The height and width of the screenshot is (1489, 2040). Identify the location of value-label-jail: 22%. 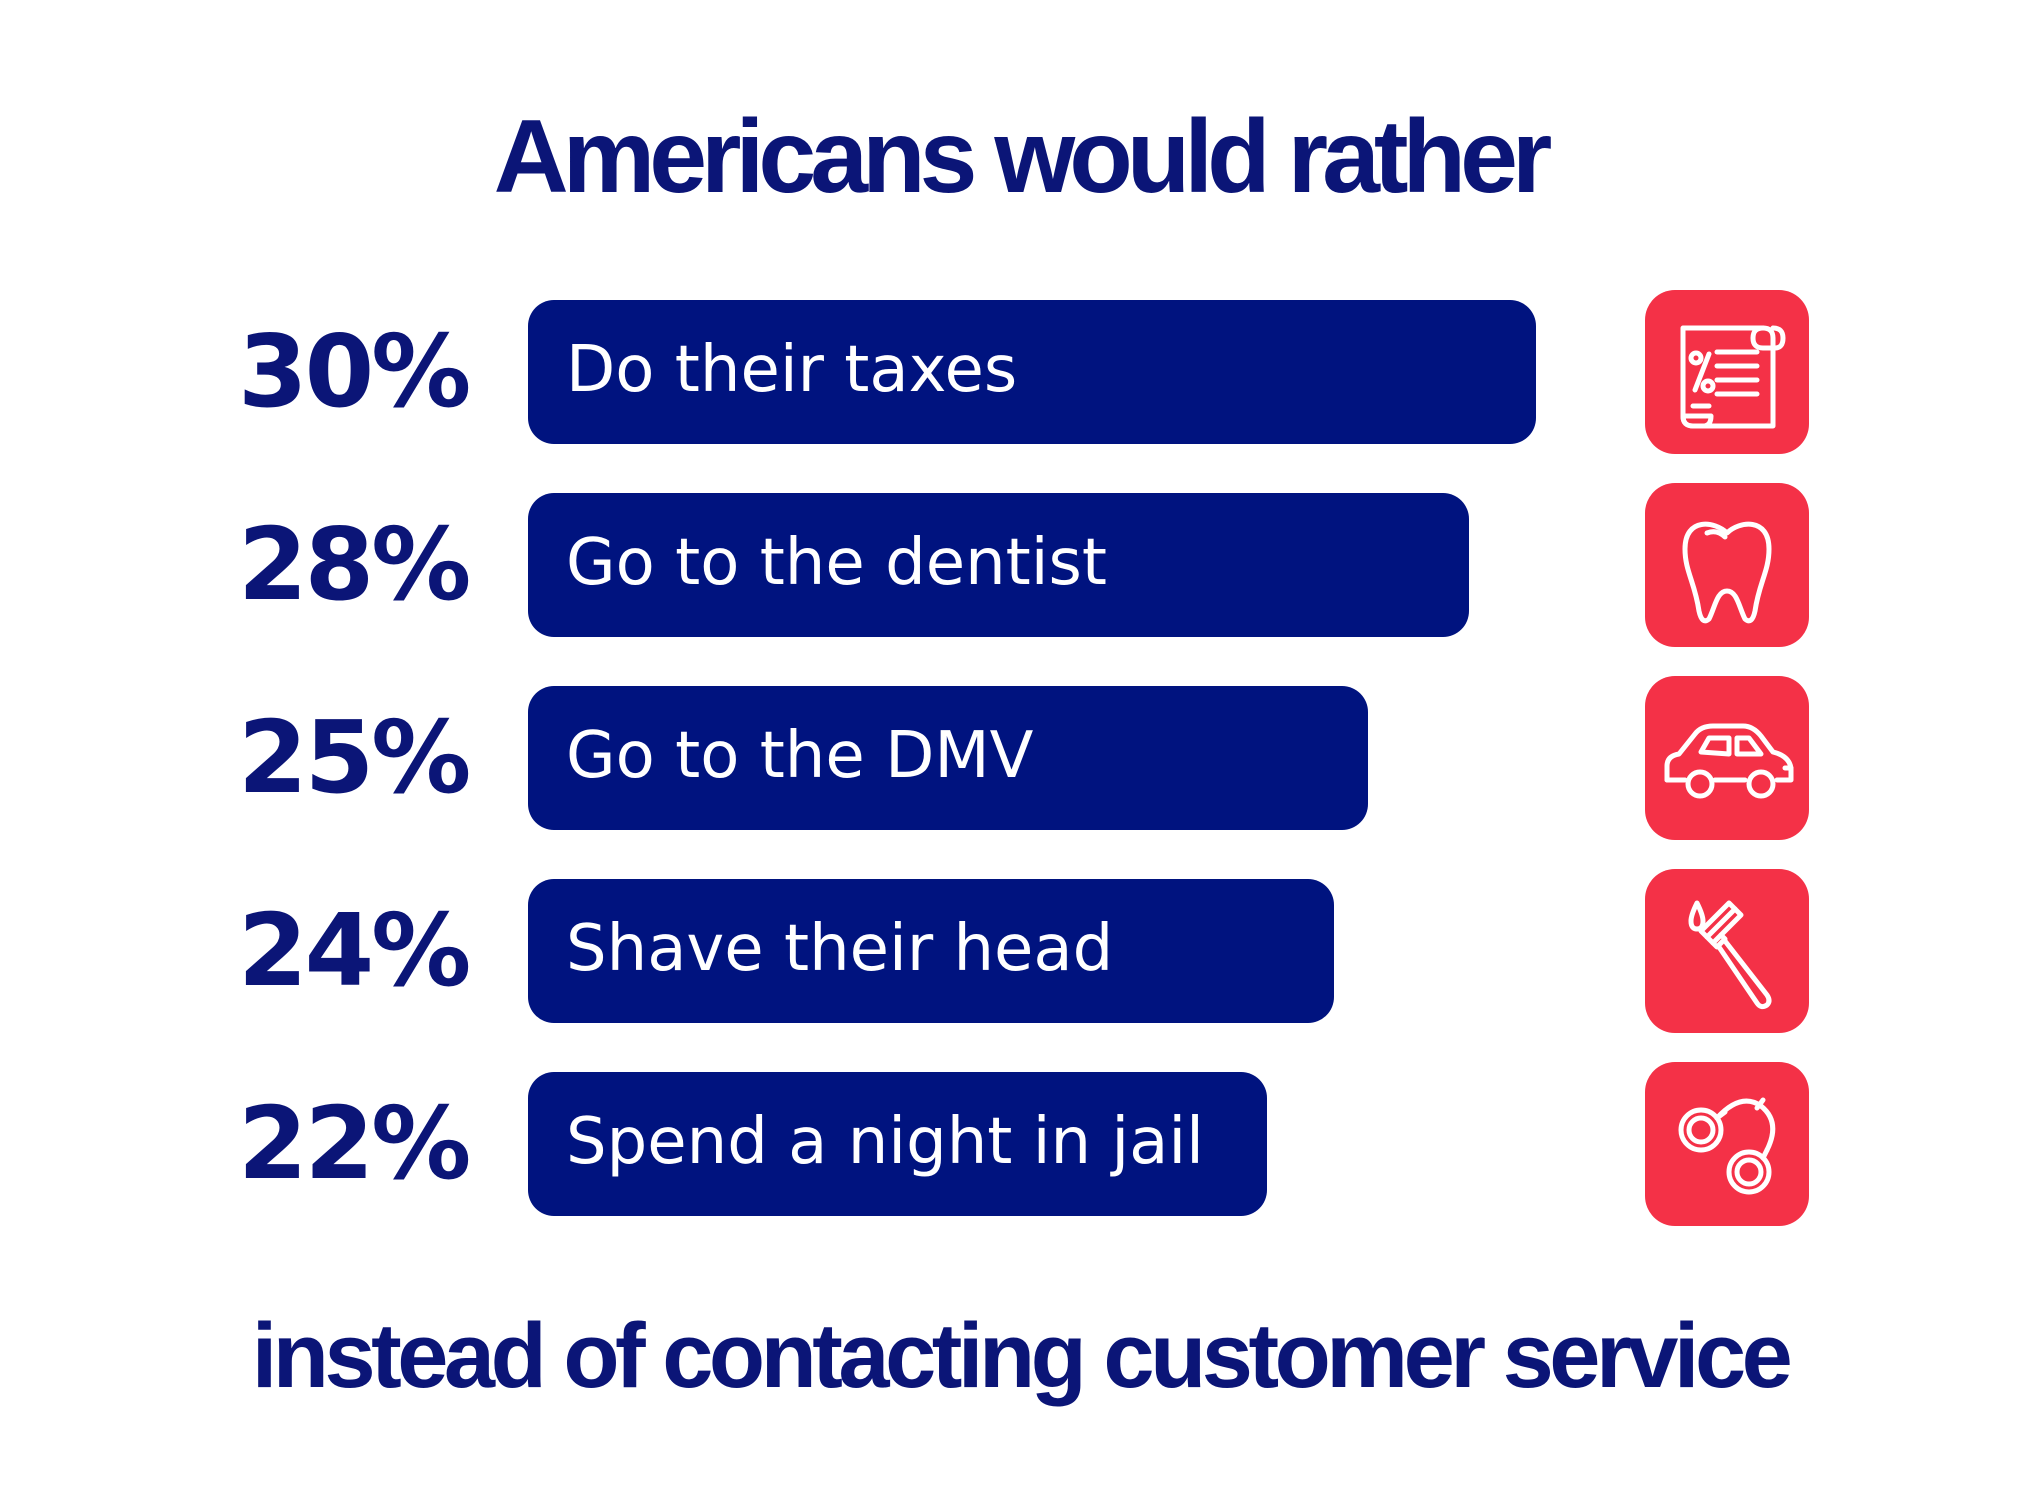
(354, 1143).